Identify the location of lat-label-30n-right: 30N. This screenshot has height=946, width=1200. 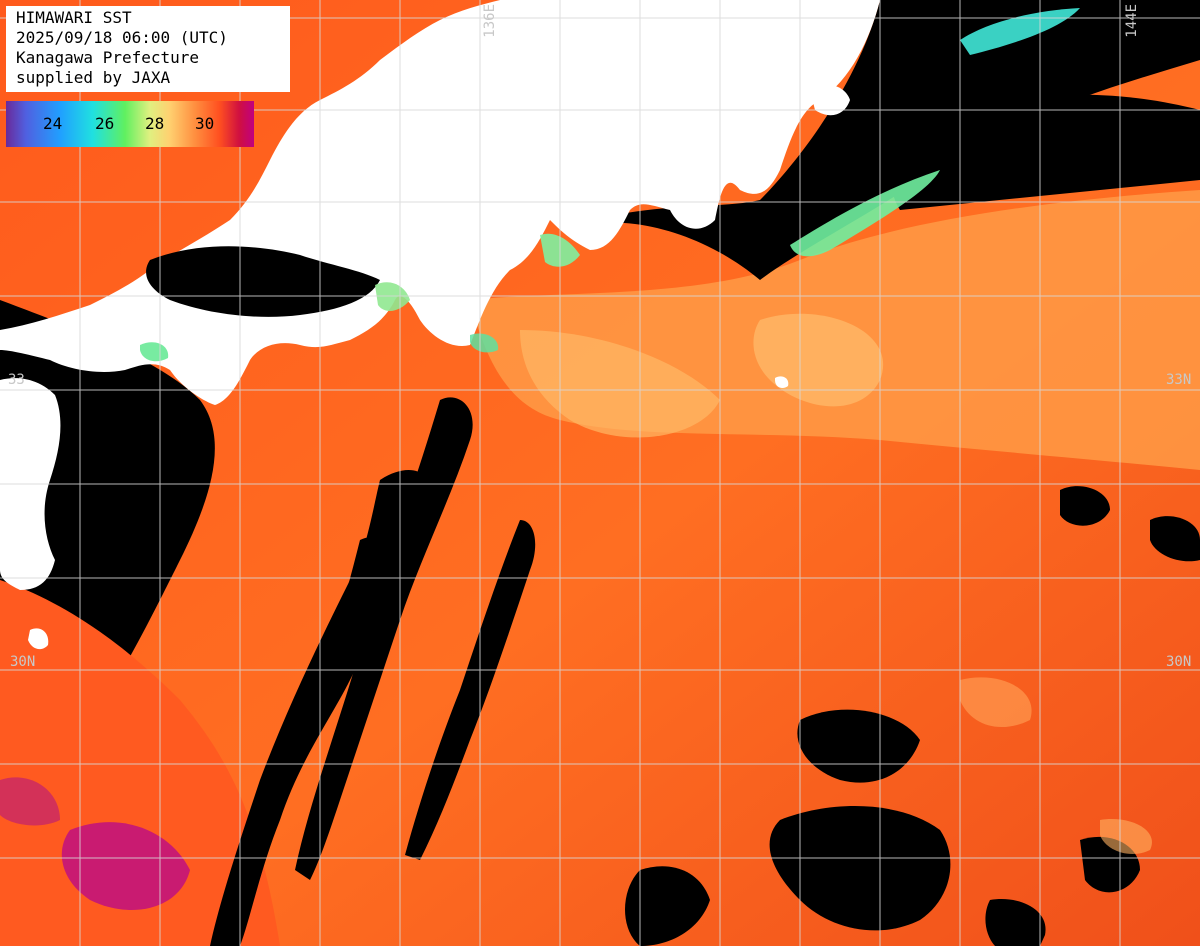
(1179, 662).